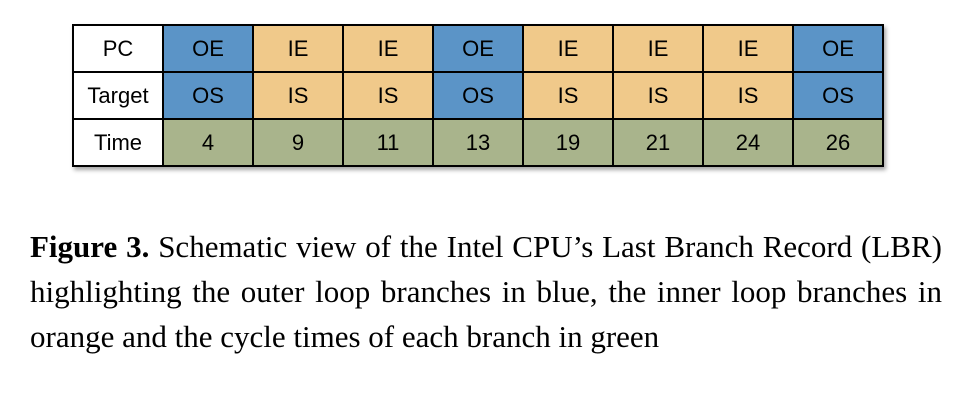 The width and height of the screenshot is (968, 412). What do you see at coordinates (208, 142) in the screenshot?
I see `table-cell: 4` at bounding box center [208, 142].